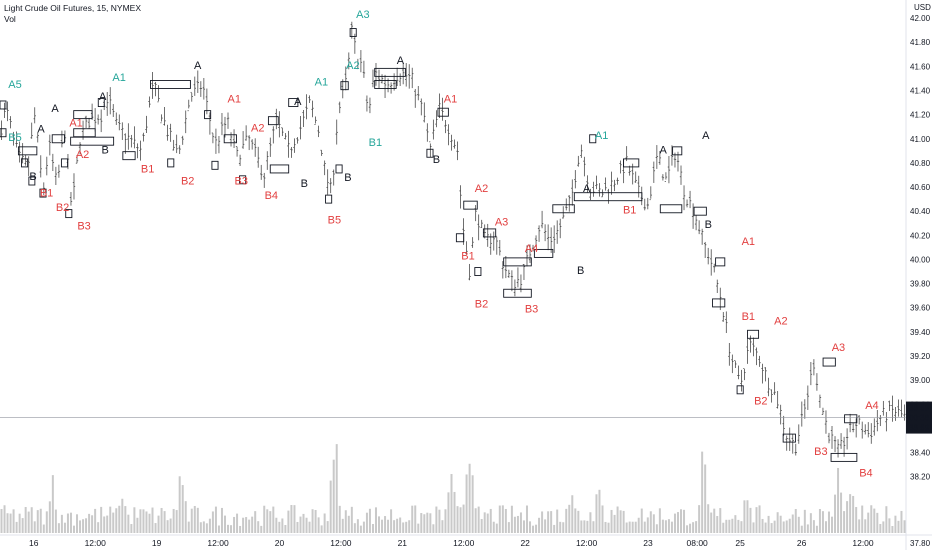  I want to click on x-tick-label: 19, so click(157, 543).